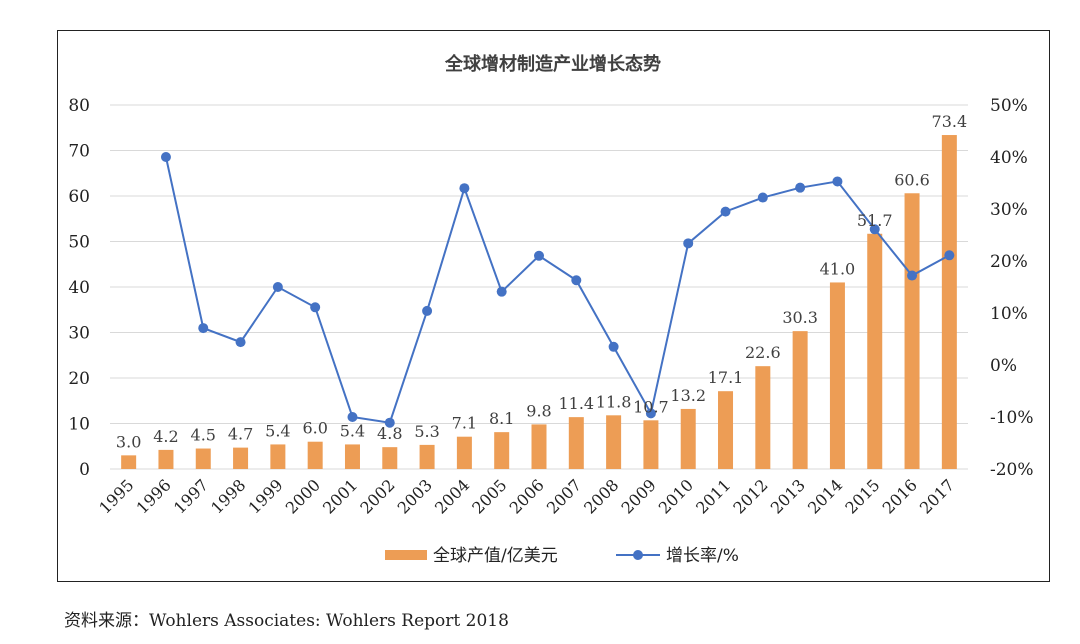 This screenshot has width=1080, height=644. I want to click on bar-data-label: 11.8, so click(614, 401).